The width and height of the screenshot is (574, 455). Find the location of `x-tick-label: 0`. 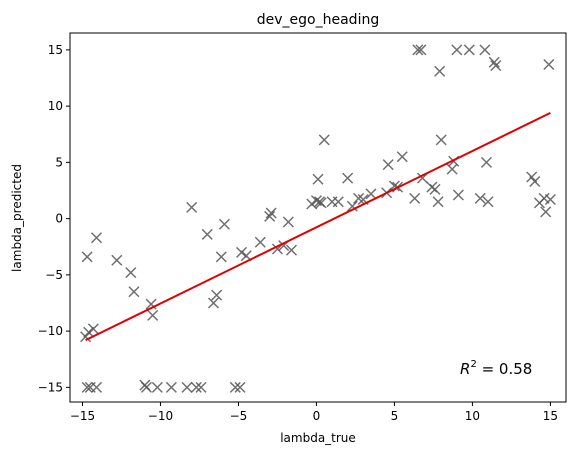

x-tick-label: 0 is located at coordinates (317, 416).